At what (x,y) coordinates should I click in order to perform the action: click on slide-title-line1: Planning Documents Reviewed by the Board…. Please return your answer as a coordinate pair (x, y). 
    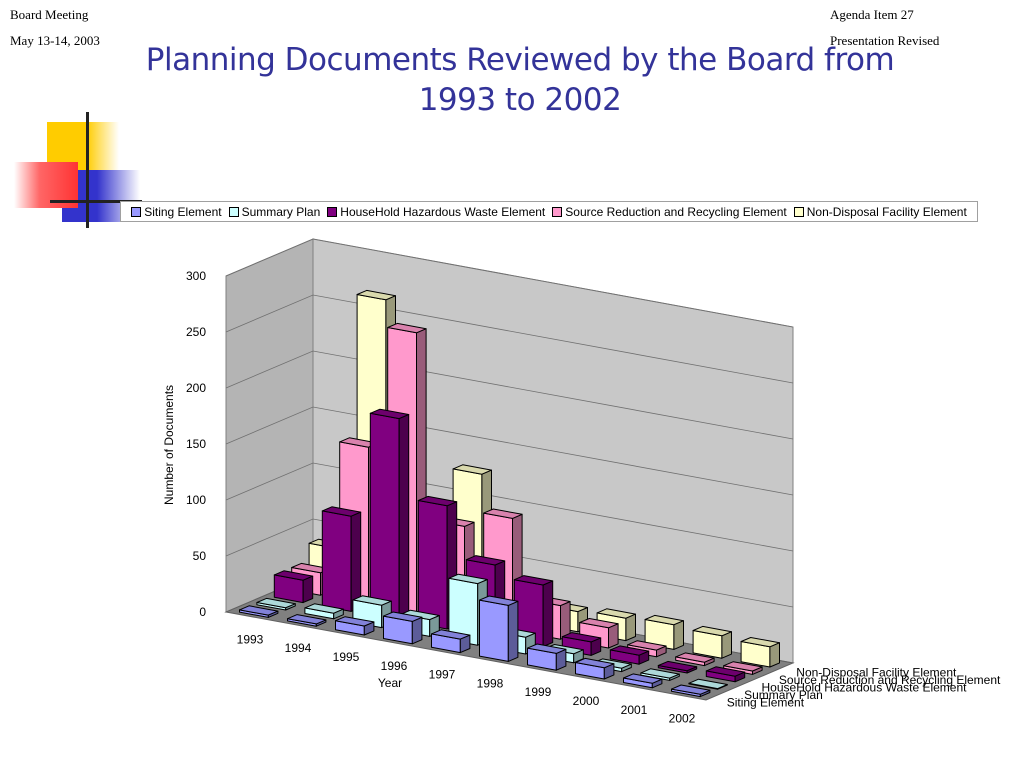
    Looking at the image, I should click on (520, 60).